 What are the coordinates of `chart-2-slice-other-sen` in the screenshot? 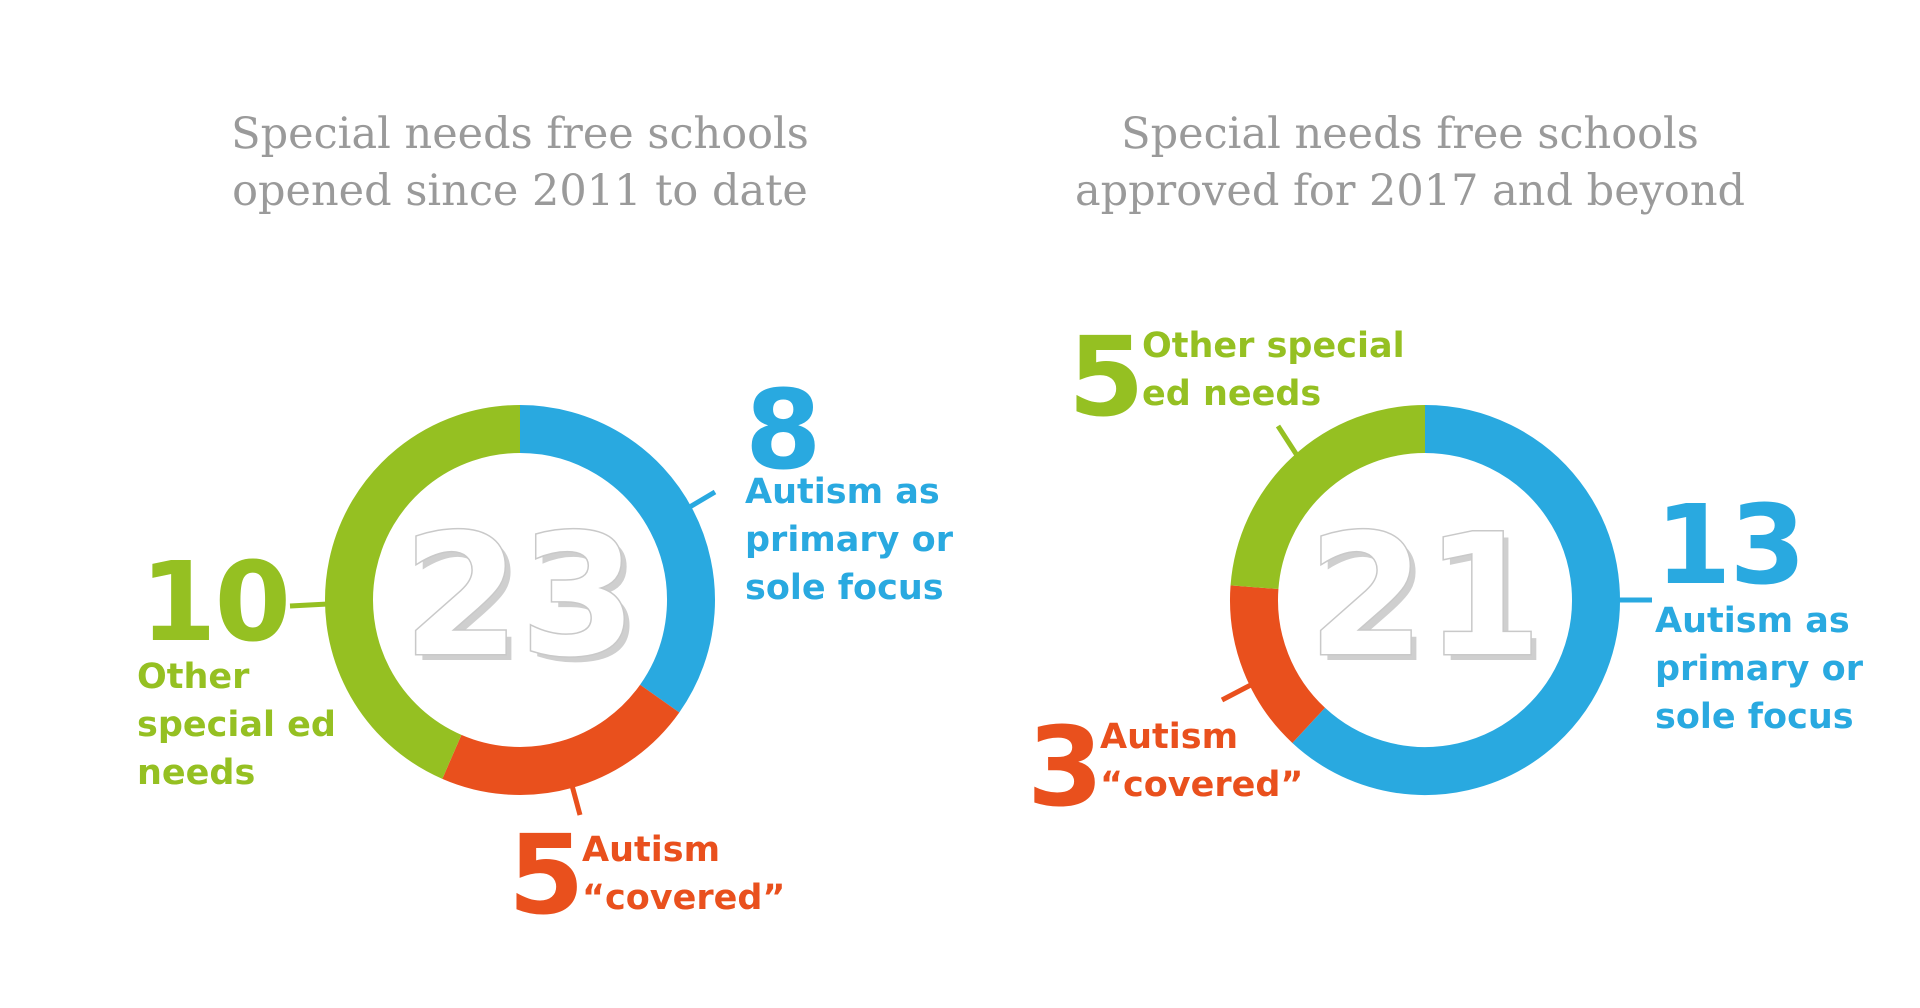 It's located at (1328, 497).